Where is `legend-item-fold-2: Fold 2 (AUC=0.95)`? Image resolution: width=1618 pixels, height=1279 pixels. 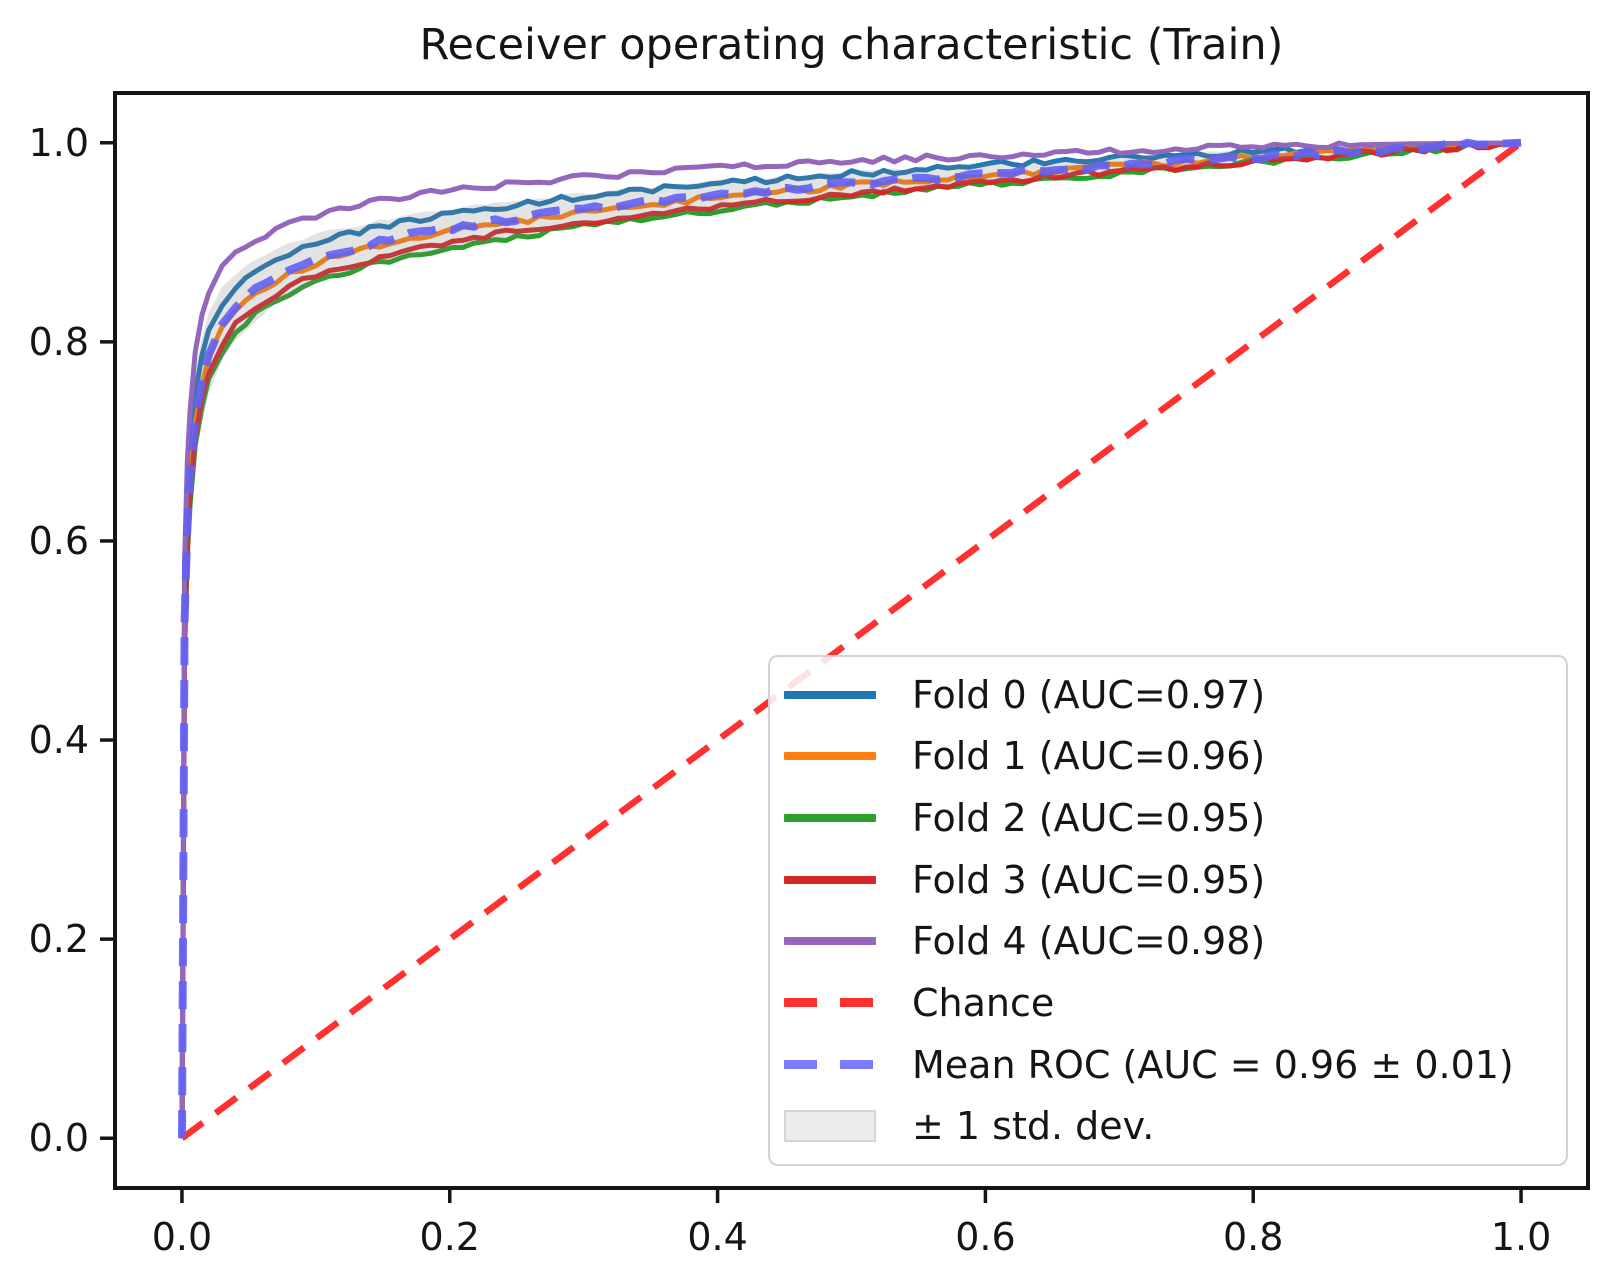
legend-item-fold-2: Fold 2 (AUC=0.95) is located at coordinates (1170, 818).